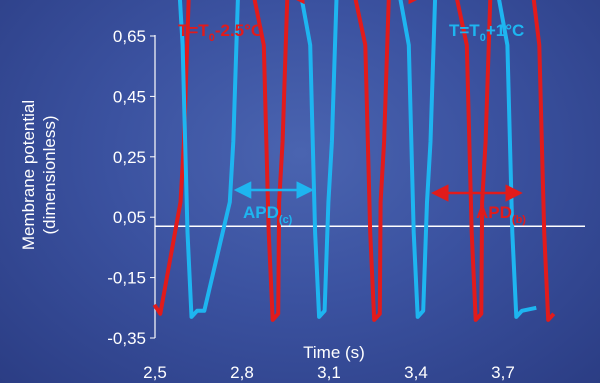  I want to click on y-tick-label: 0,65, so click(129, 36).